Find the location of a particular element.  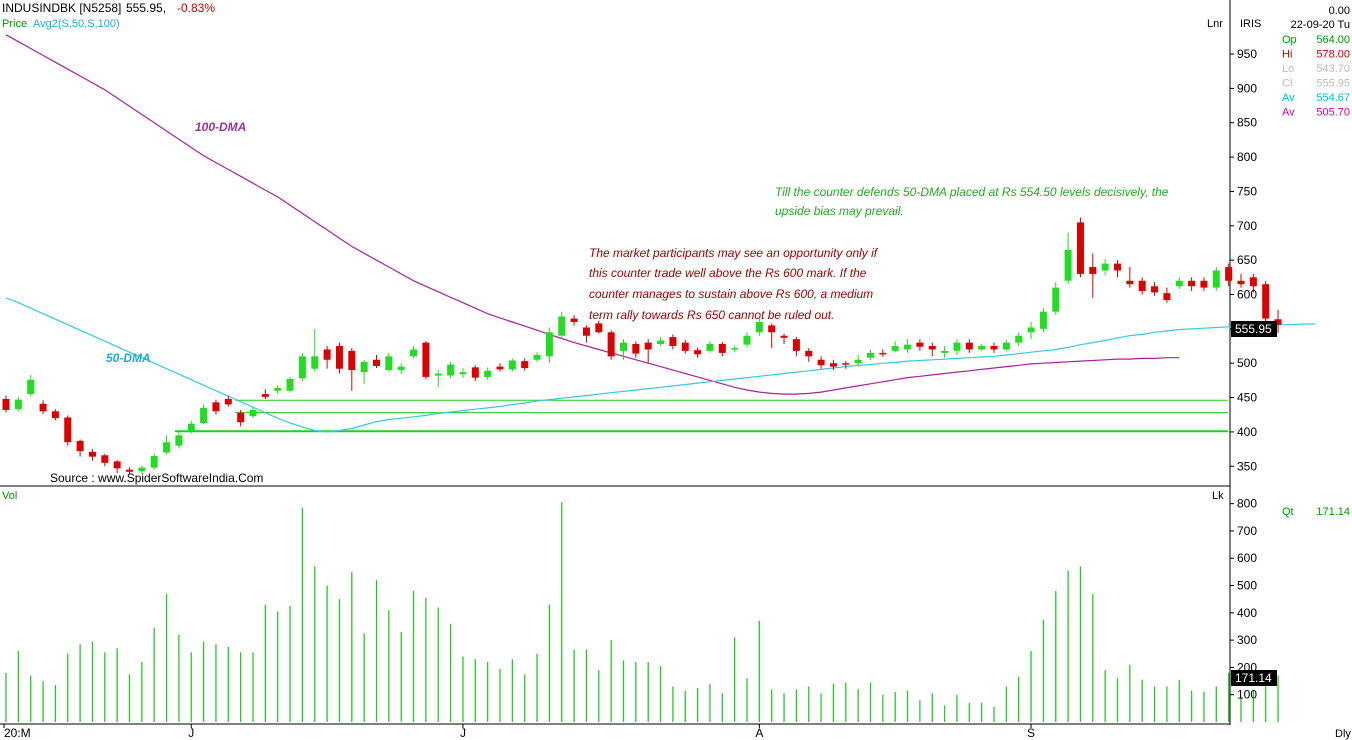

ohlc-value: 564.00 is located at coordinates (1333, 40).